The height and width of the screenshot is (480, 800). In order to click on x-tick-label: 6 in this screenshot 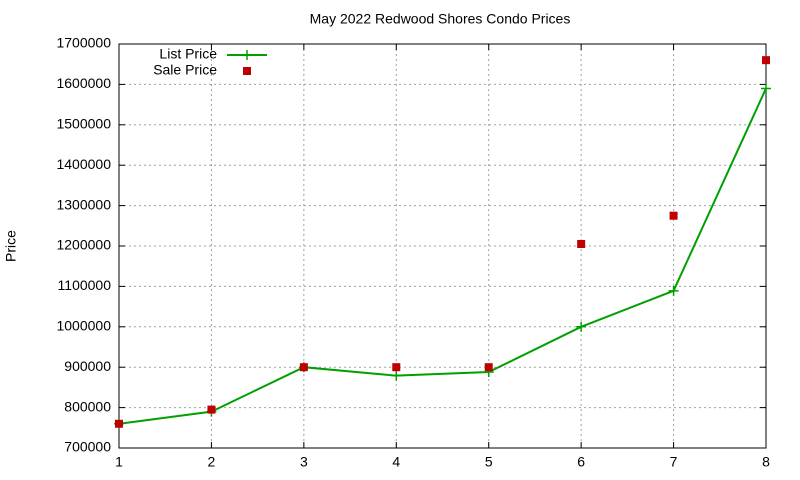, I will do `click(581, 462)`.